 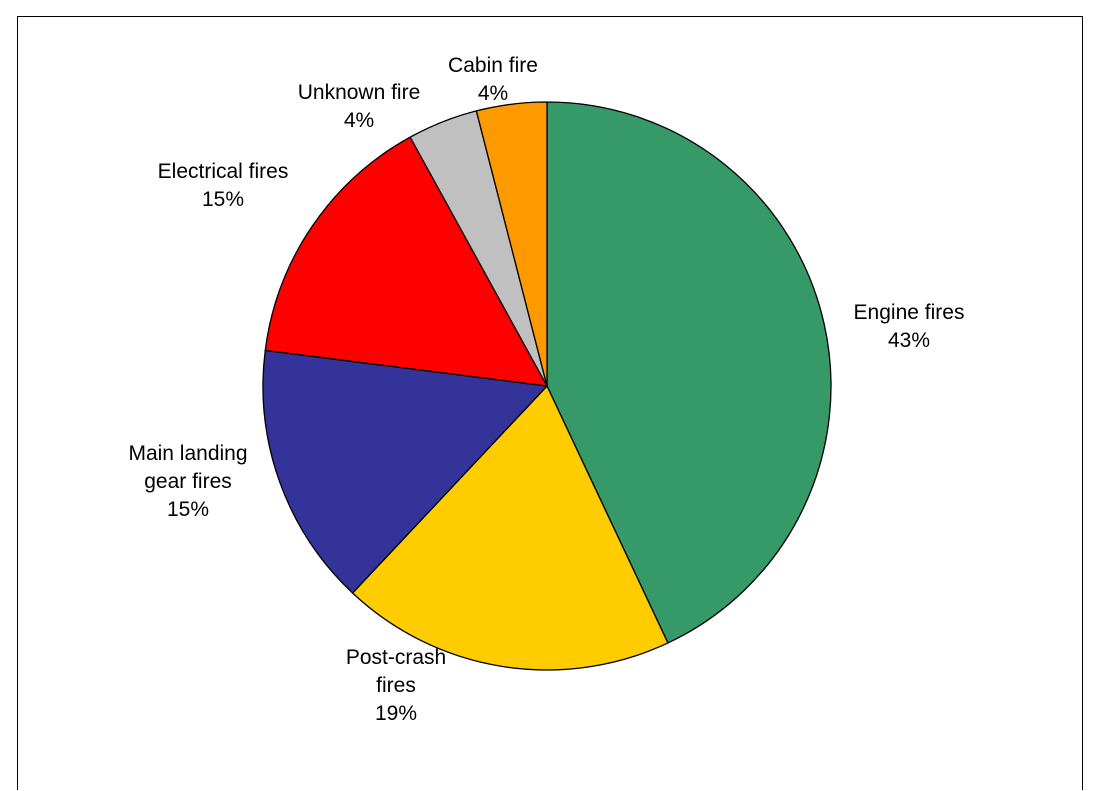 What do you see at coordinates (359, 92) in the screenshot?
I see `slice-name: Unknown fire` at bounding box center [359, 92].